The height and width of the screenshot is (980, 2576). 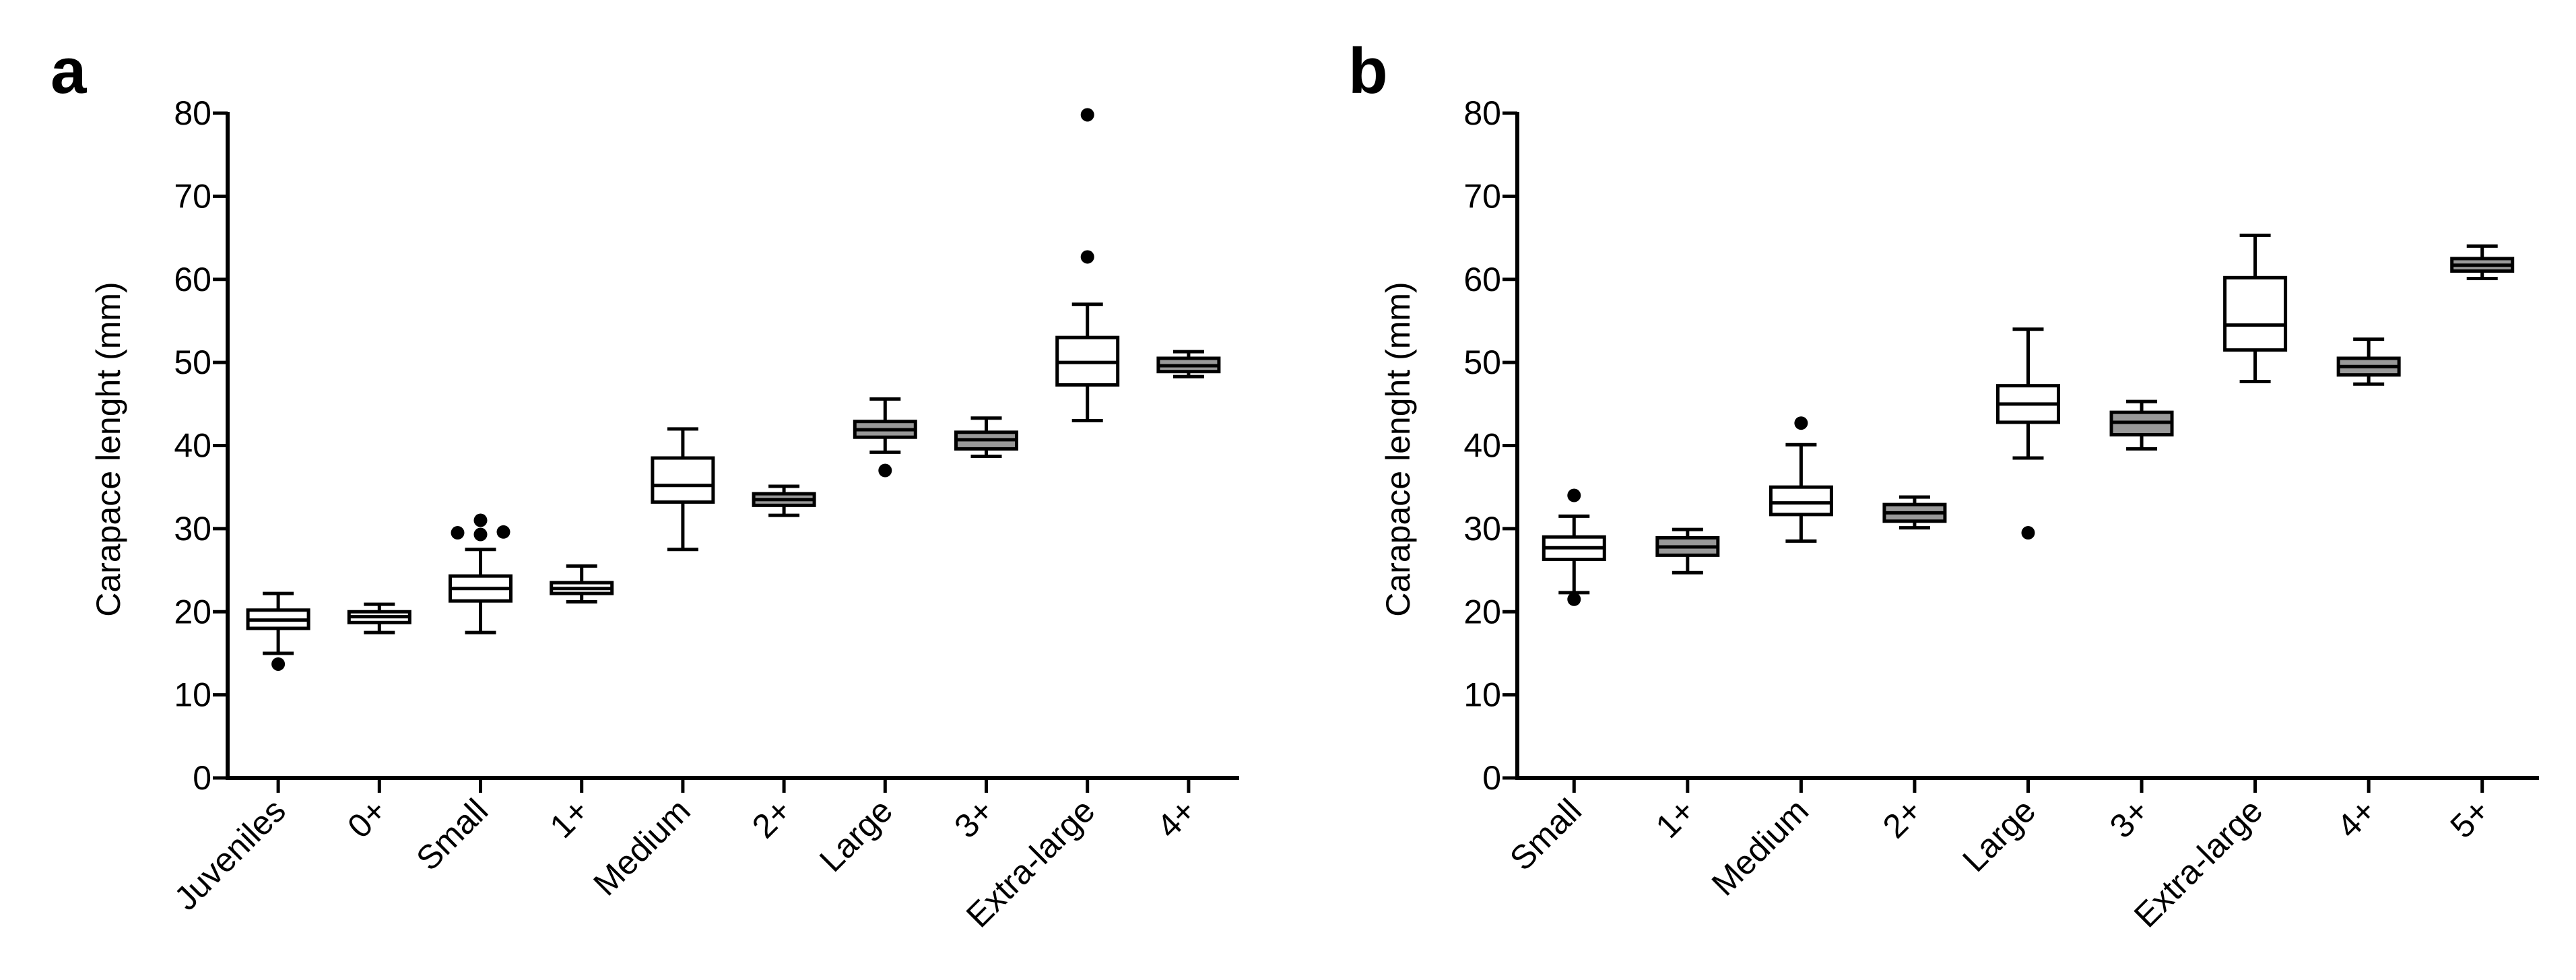 I want to click on panel-label-a: a, so click(x=69, y=71).